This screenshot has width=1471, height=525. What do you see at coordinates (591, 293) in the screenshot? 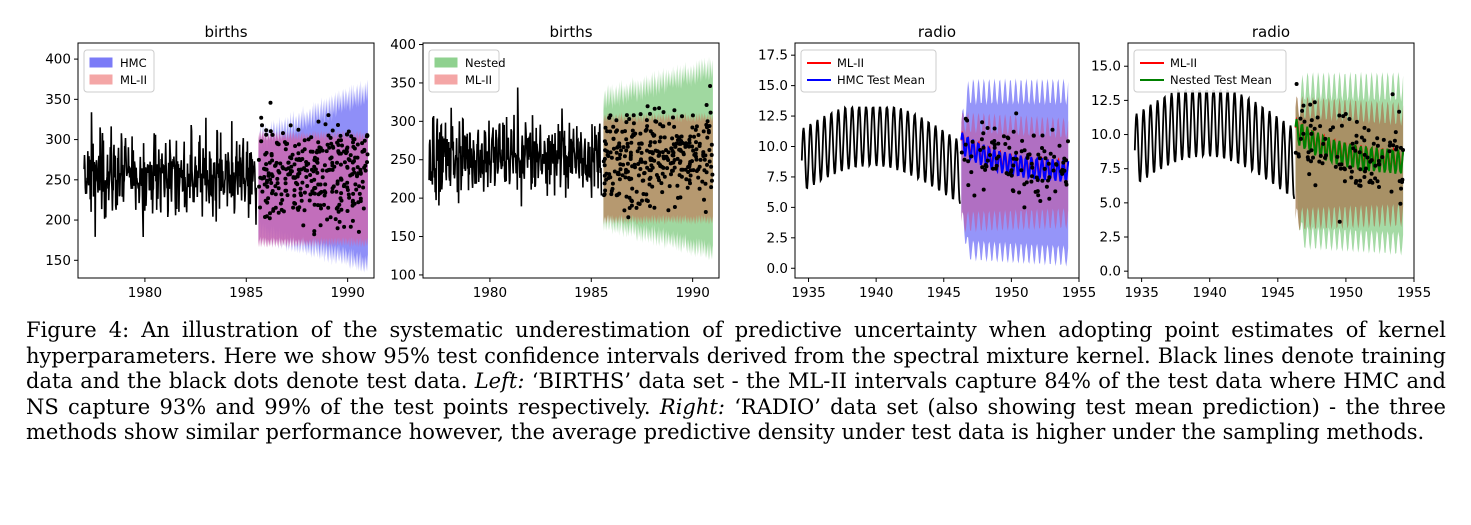
I see `x-tick-label: 1985` at bounding box center [591, 293].